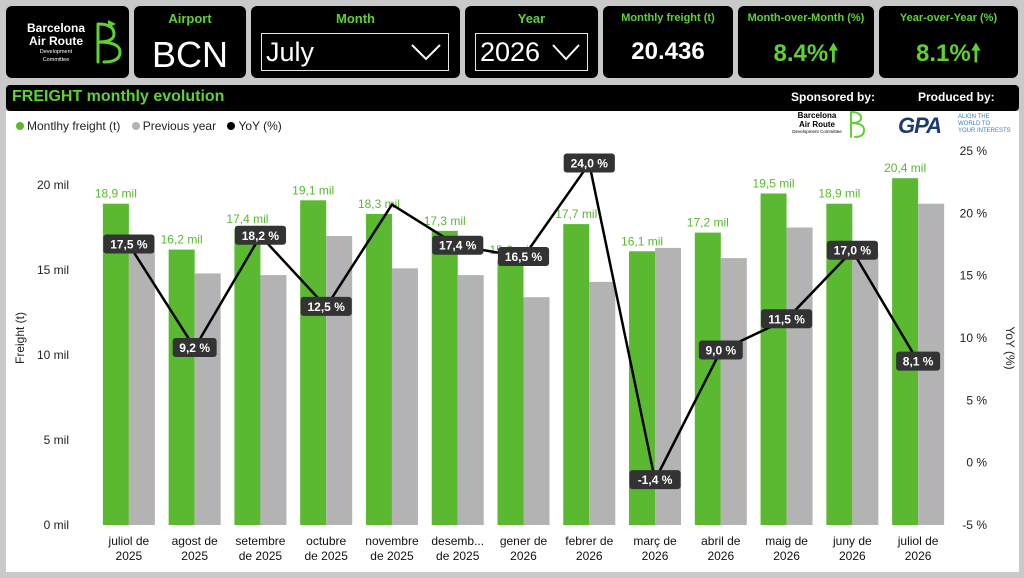 This screenshot has height=578, width=1024. I want to click on kpi-mom-row: 8.4%🠕, so click(806, 56).